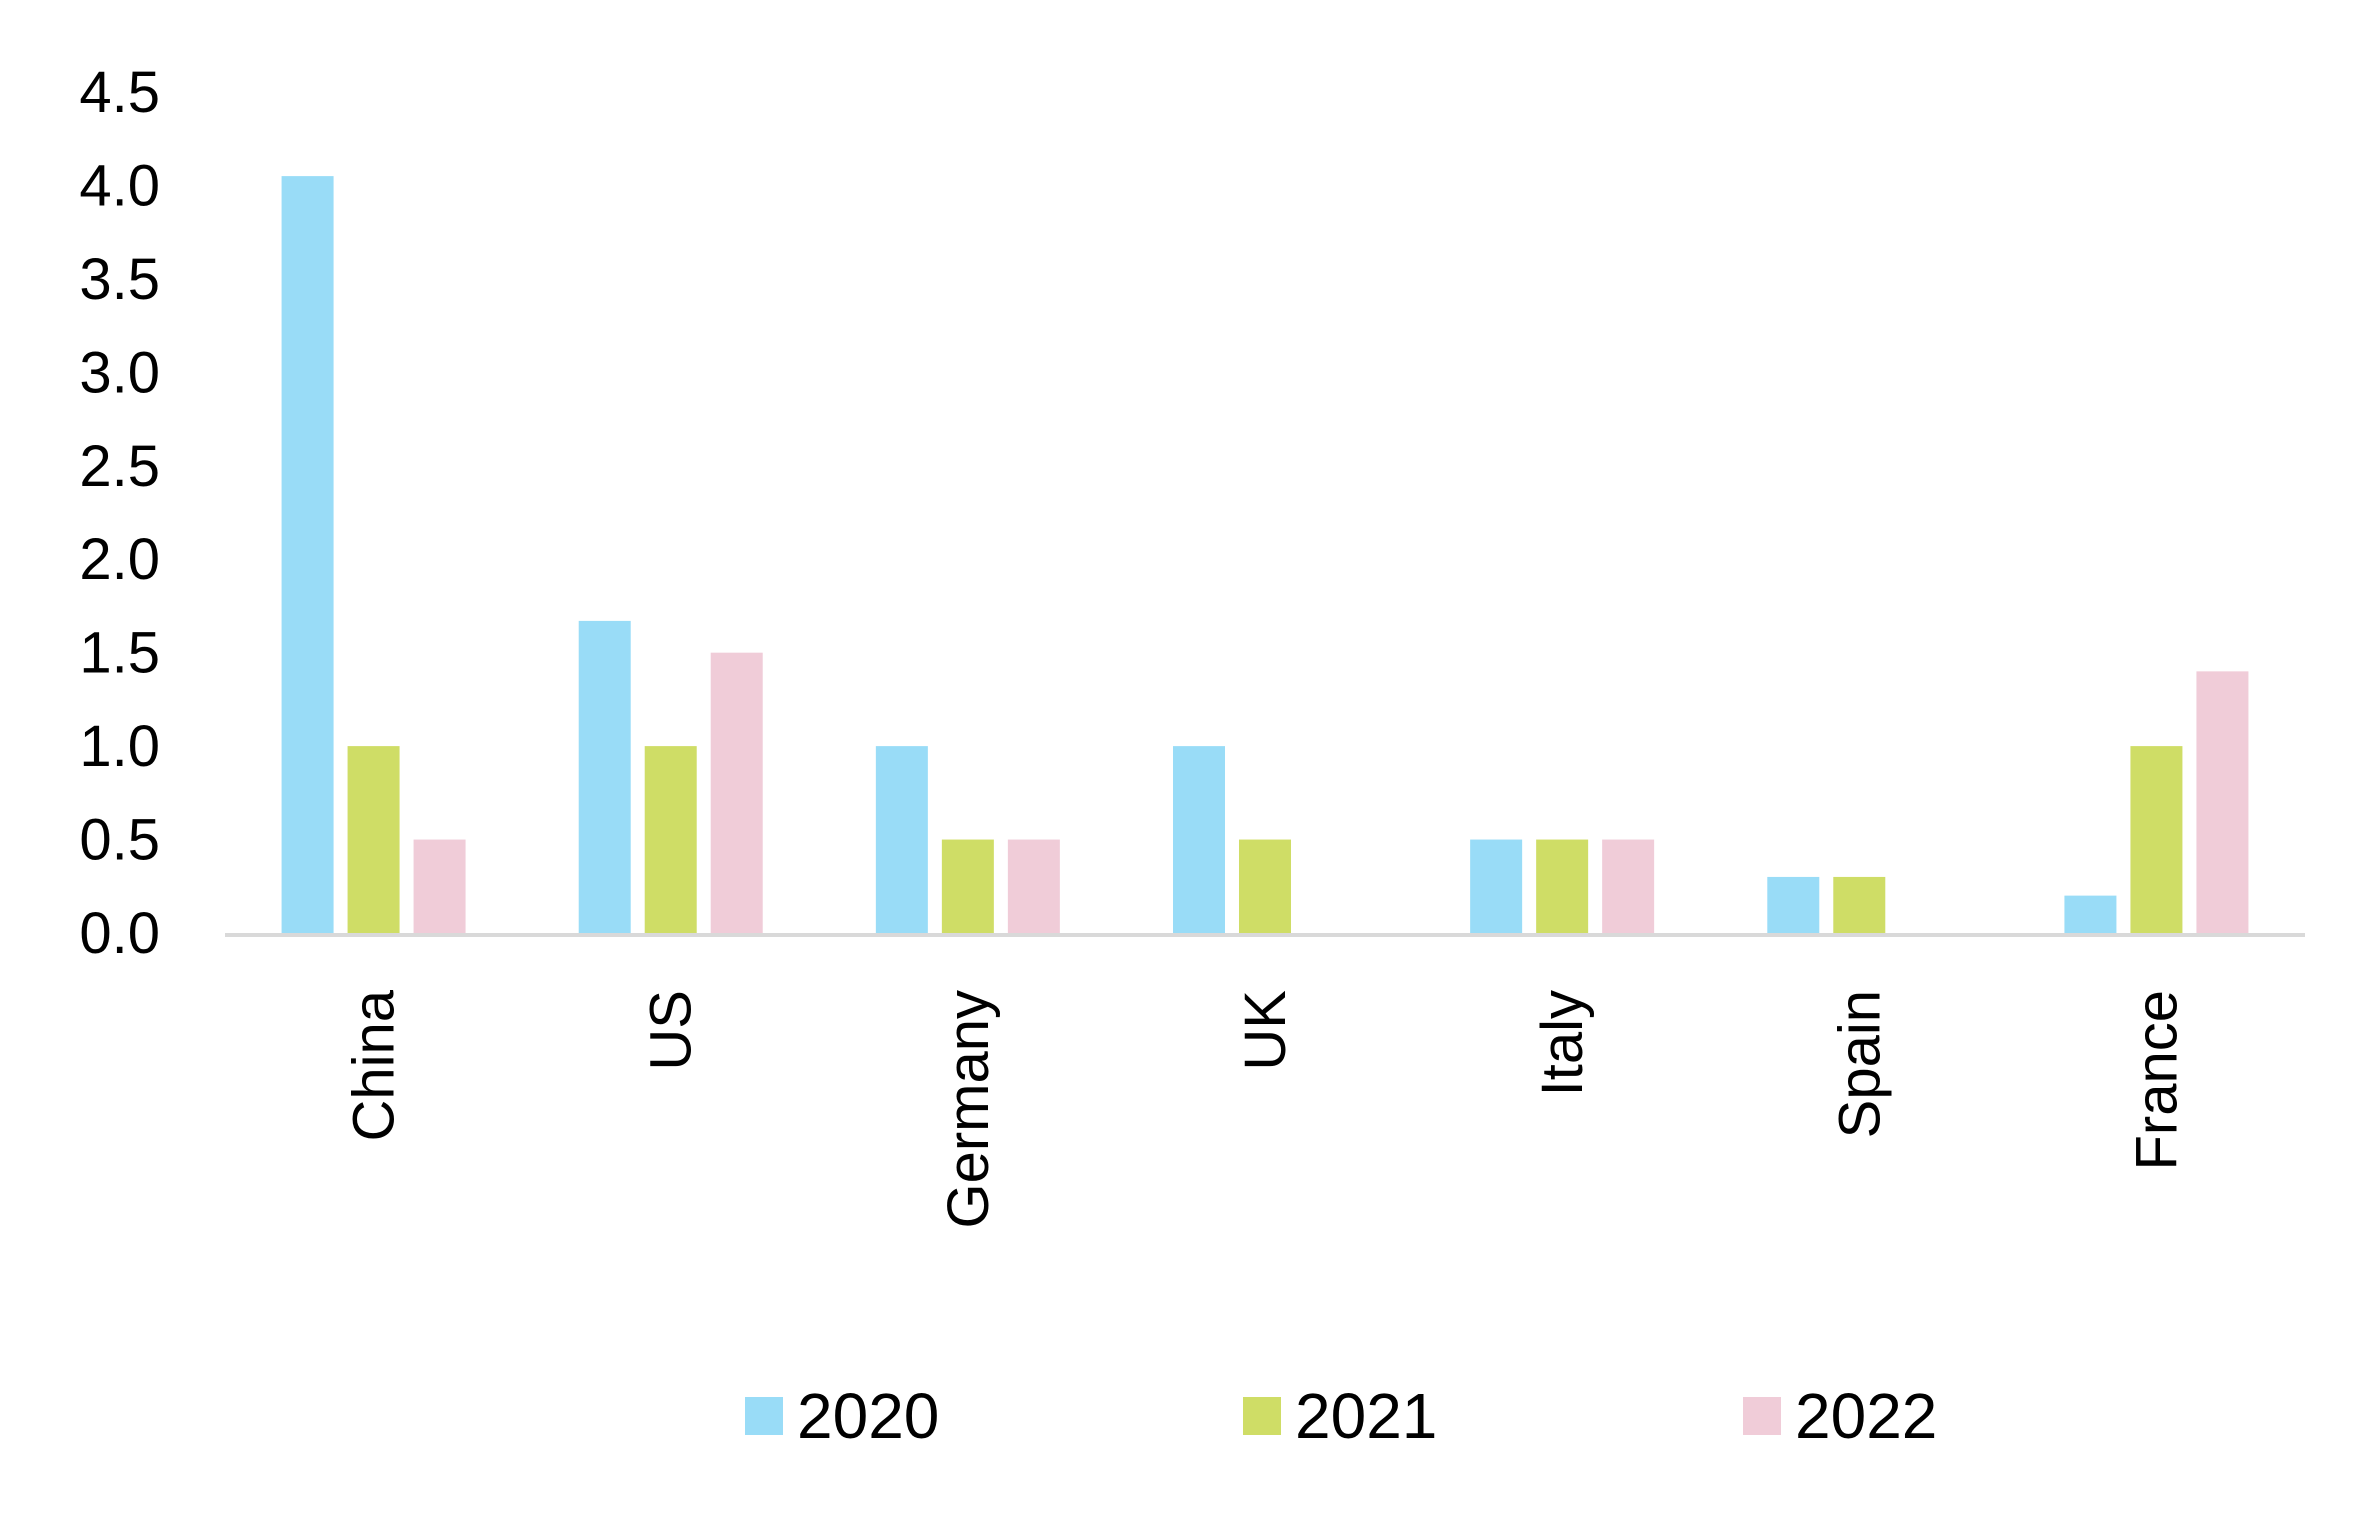 This screenshot has height=1518, width=2364. I want to click on bar-2022-germany, so click(1033, 886).